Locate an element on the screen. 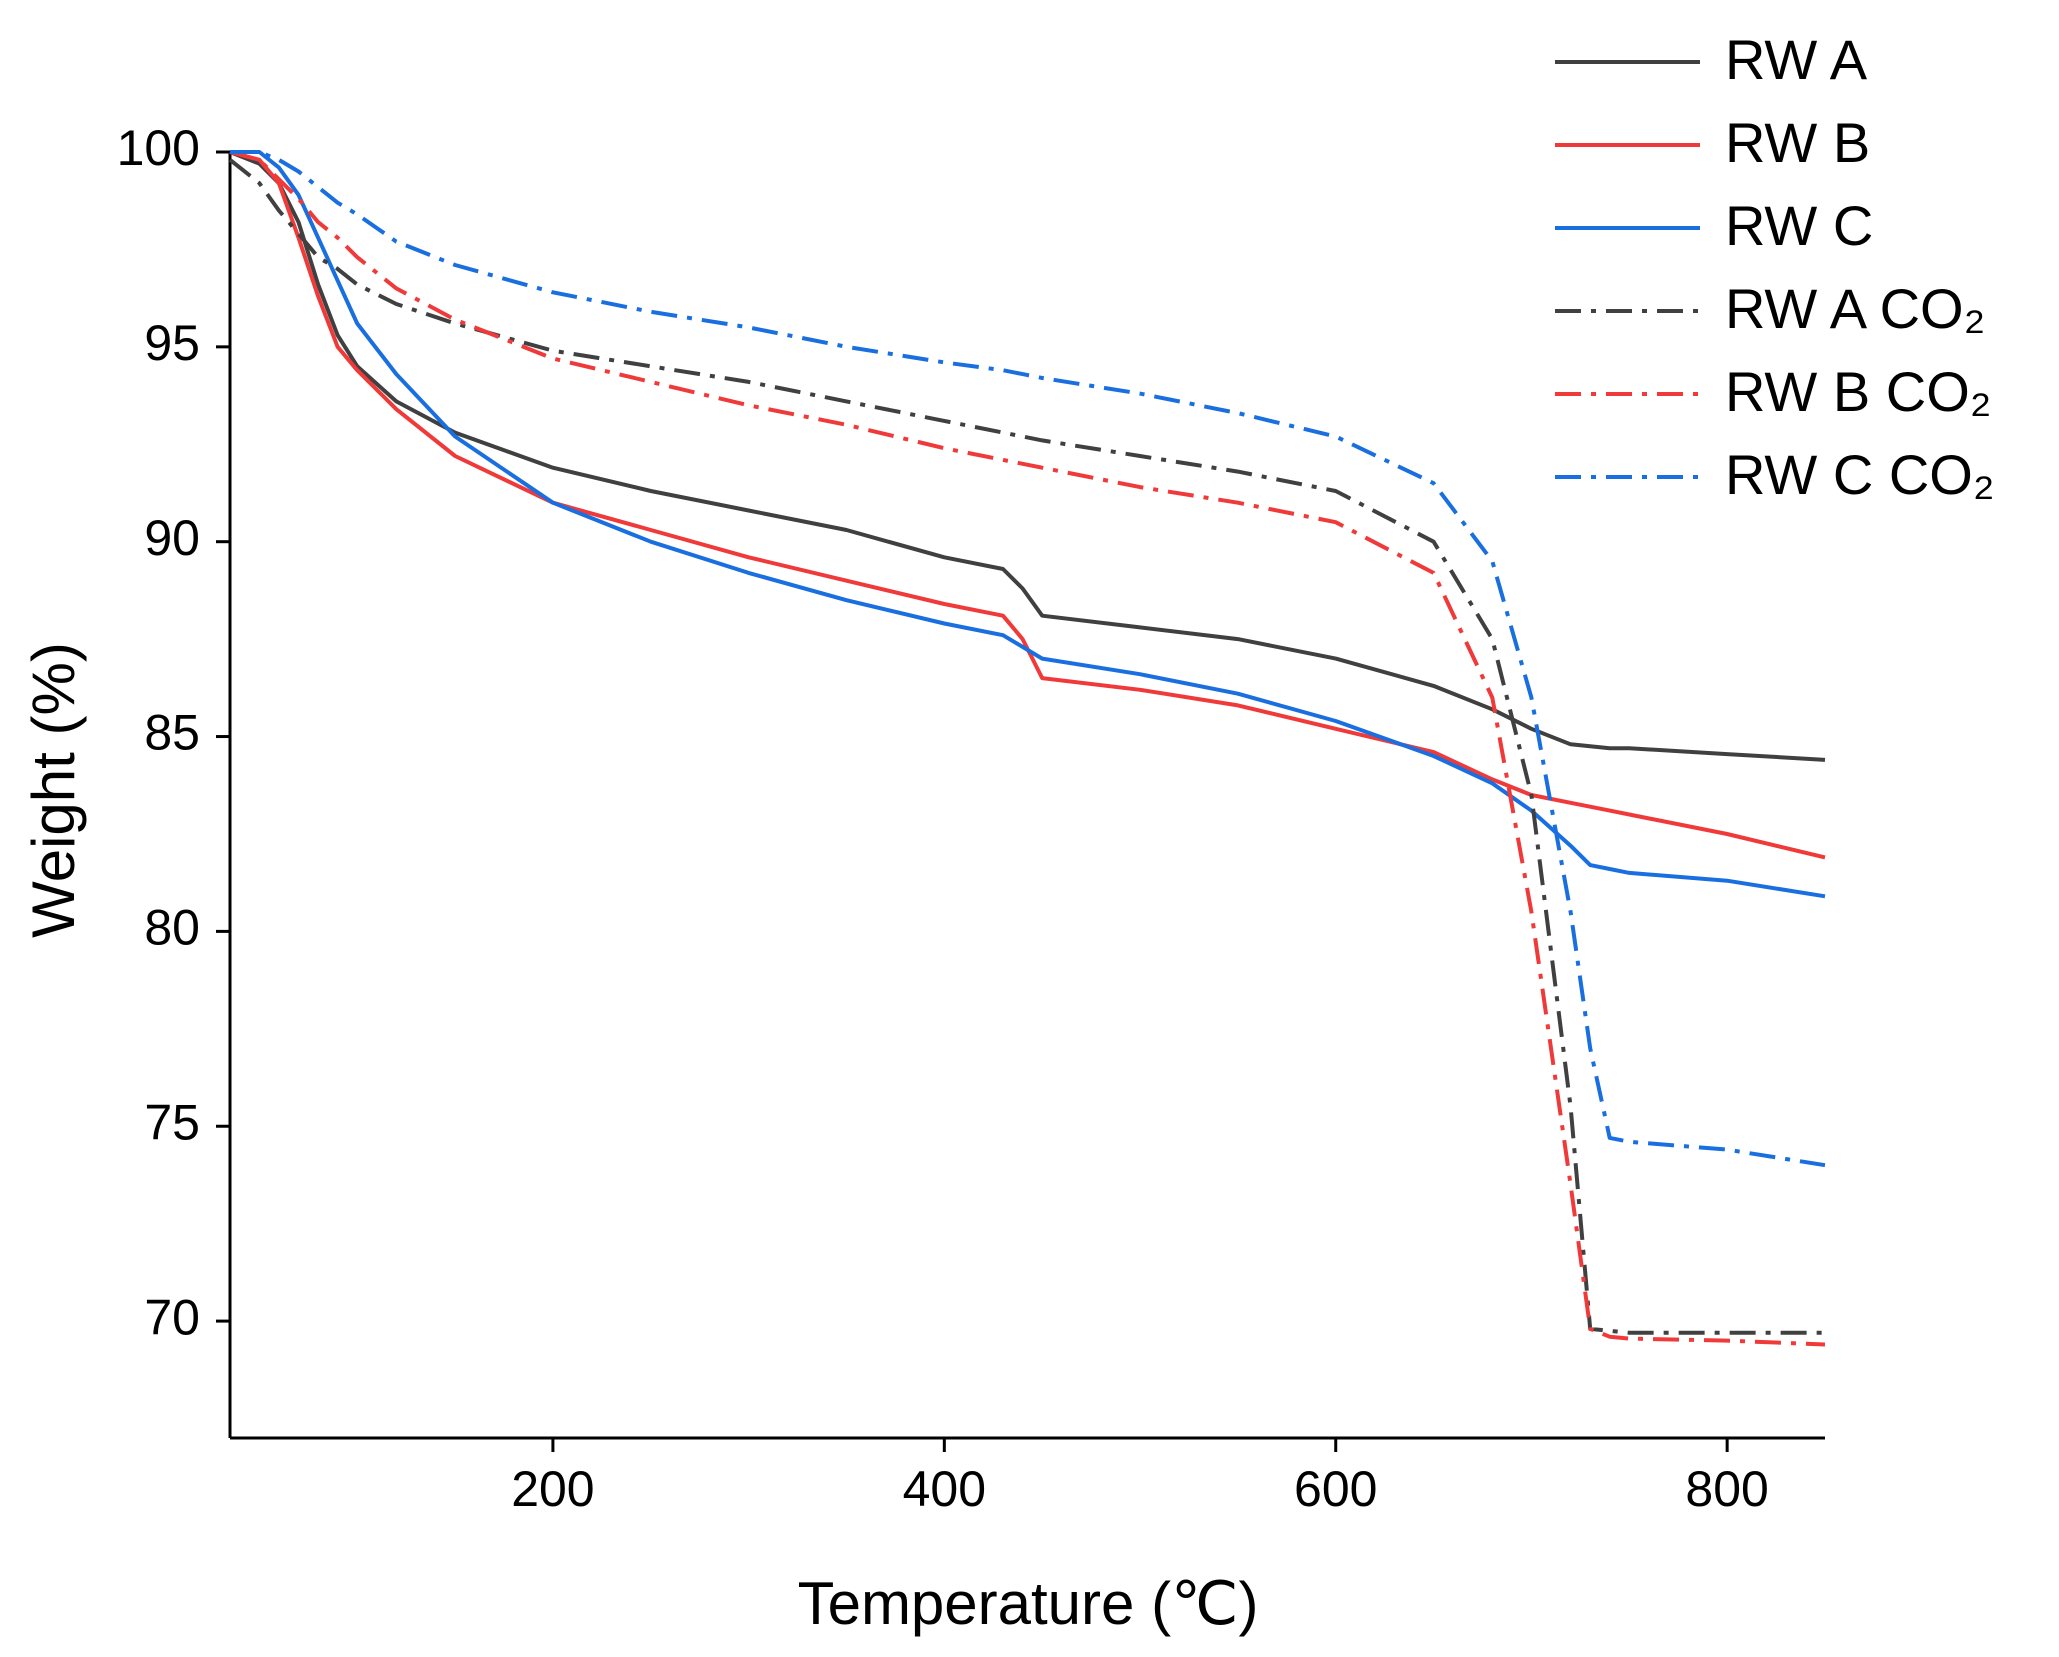  x-tick-label: 800 is located at coordinates (1726, 1489).